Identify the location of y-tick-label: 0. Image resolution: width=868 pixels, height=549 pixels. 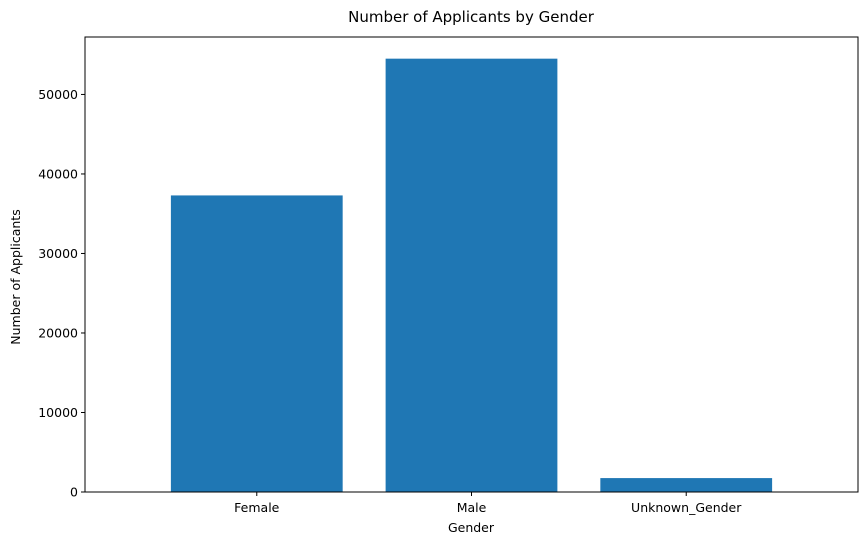
(74, 492).